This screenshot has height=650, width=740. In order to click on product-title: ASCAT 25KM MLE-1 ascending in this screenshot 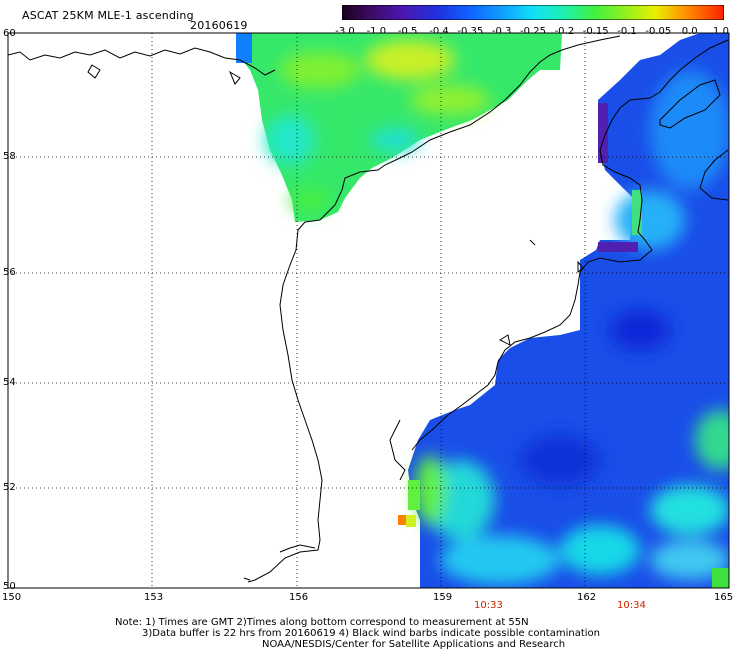, I will do `click(108, 15)`.